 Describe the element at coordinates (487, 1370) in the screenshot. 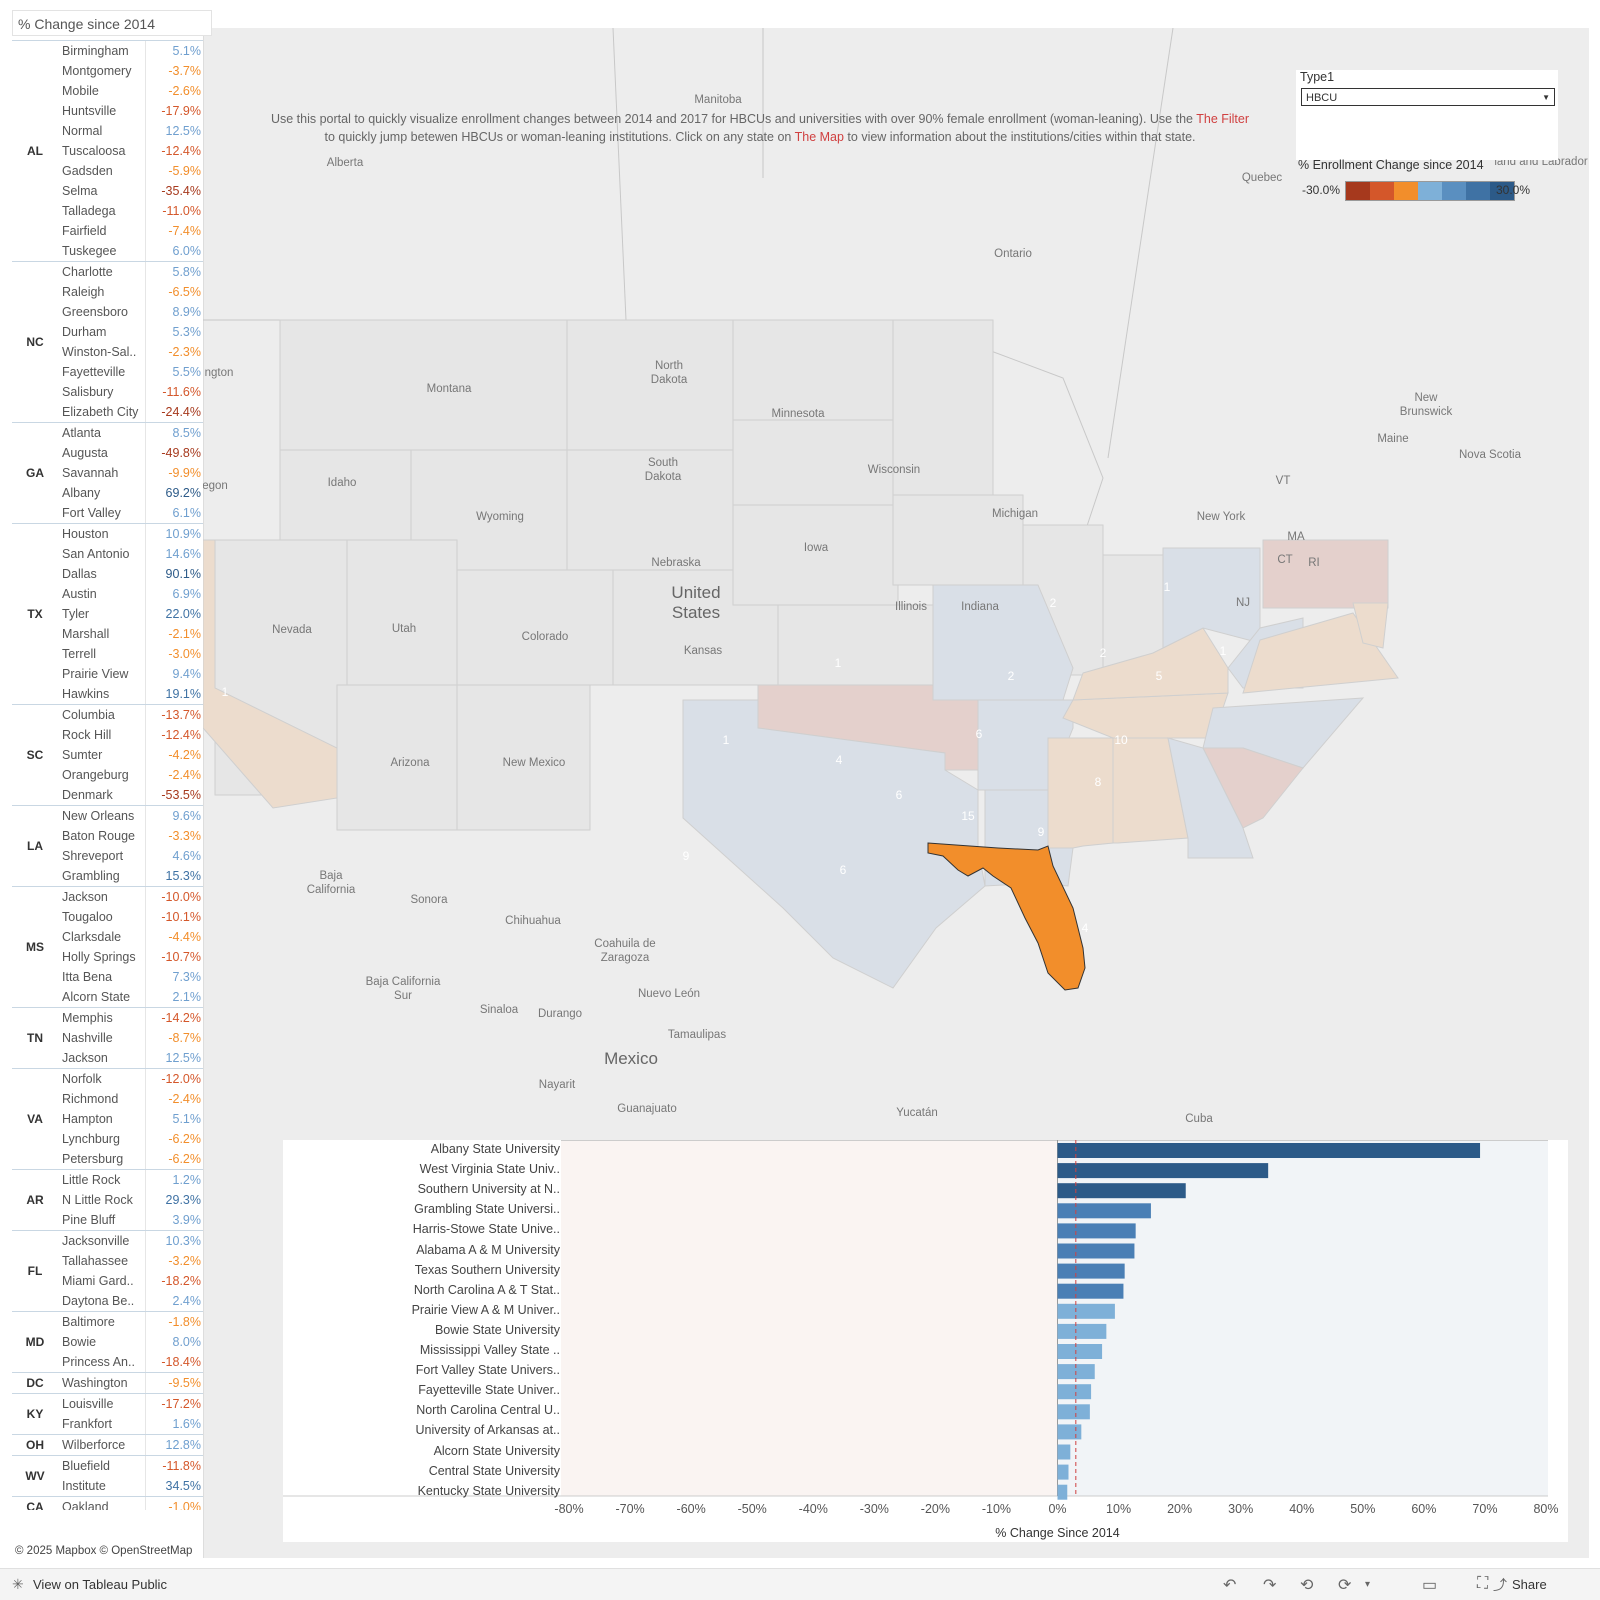

I see `bar-category-label: Fort Valley State Univers..` at that location.